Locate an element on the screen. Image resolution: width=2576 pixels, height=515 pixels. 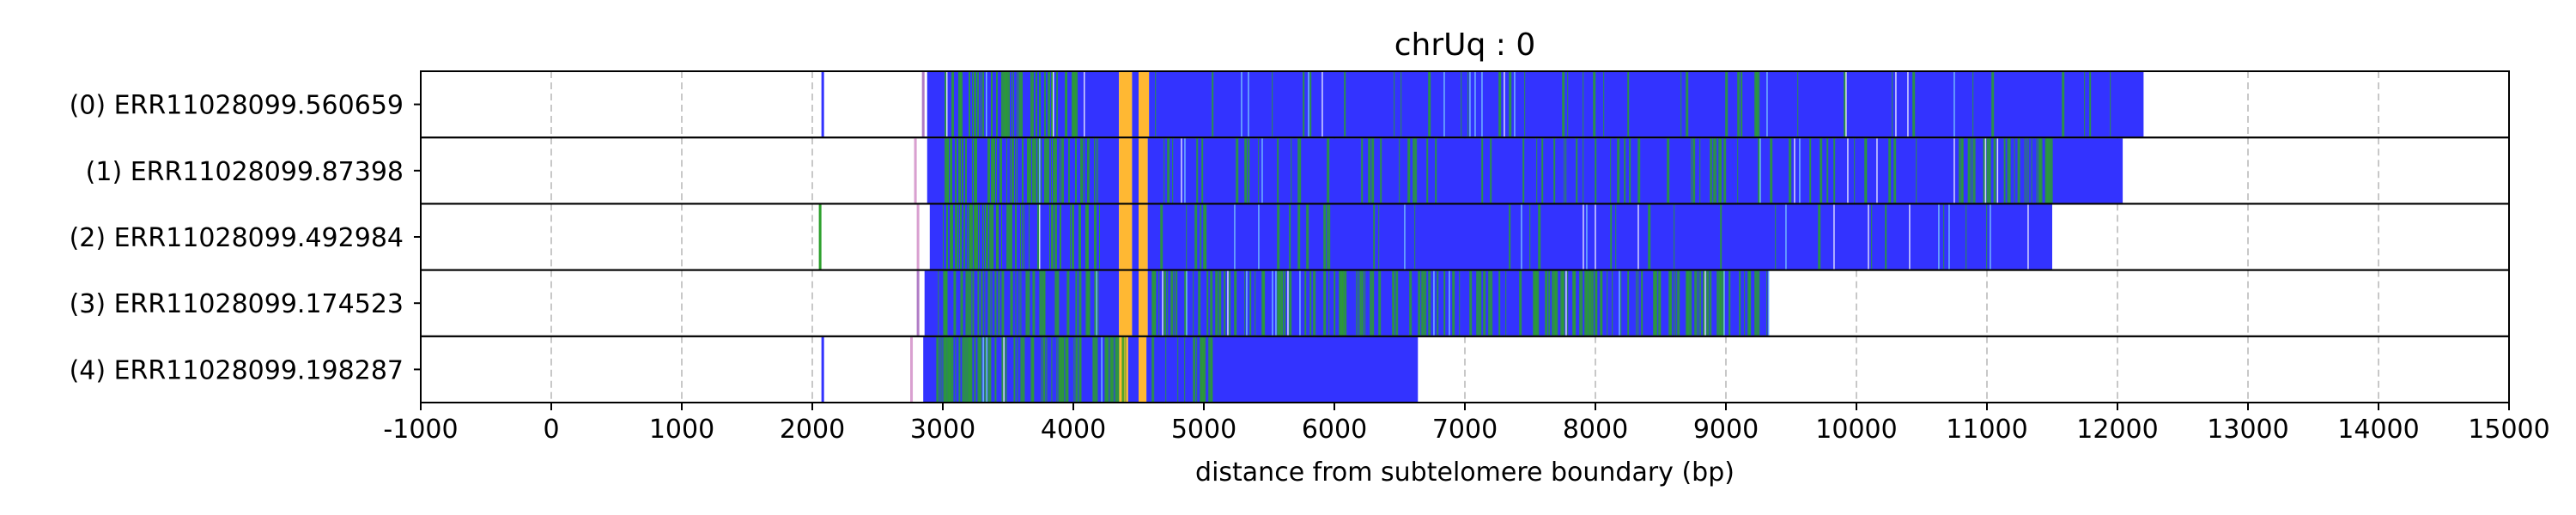
x-tick-label: 9000 is located at coordinates (1726, 430).